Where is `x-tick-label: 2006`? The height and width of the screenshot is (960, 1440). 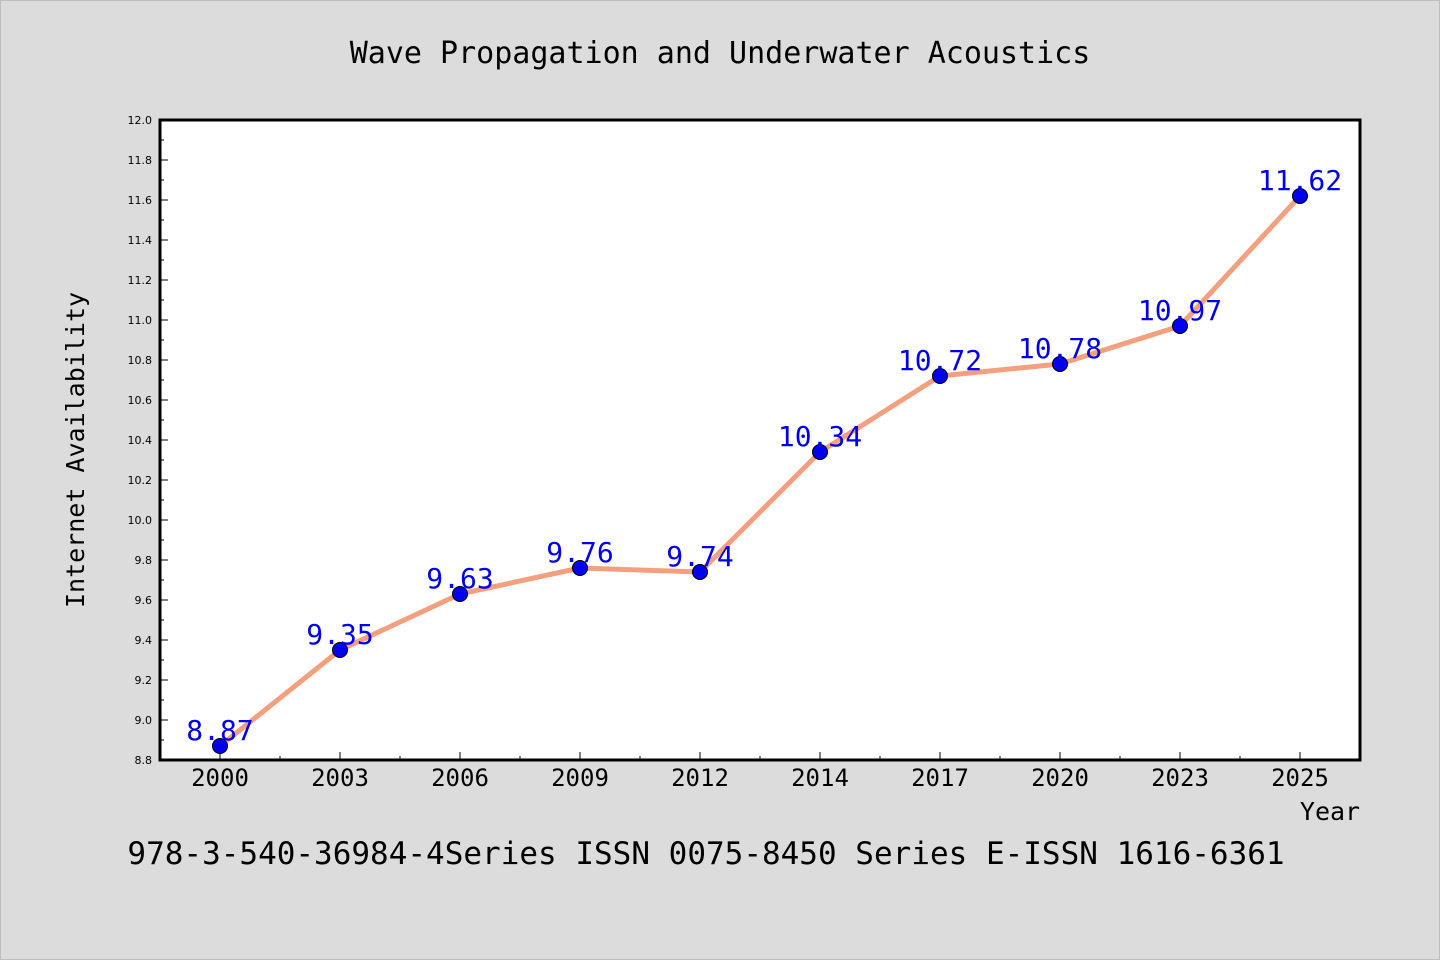 x-tick-label: 2006 is located at coordinates (460, 778).